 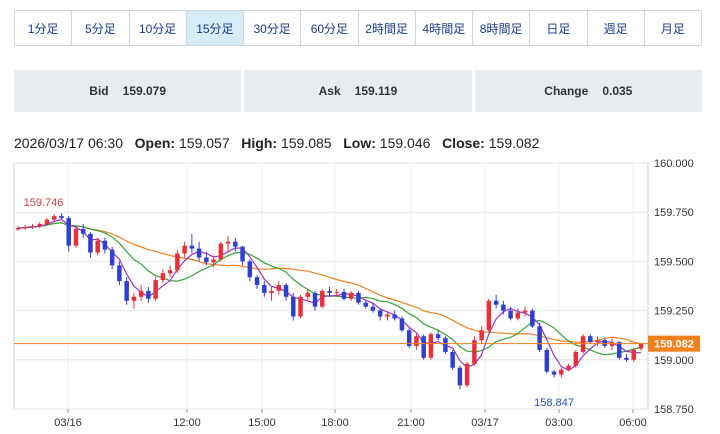 What do you see at coordinates (215, 28) in the screenshot?
I see `tab-timeframe-3: 15分足` at bounding box center [215, 28].